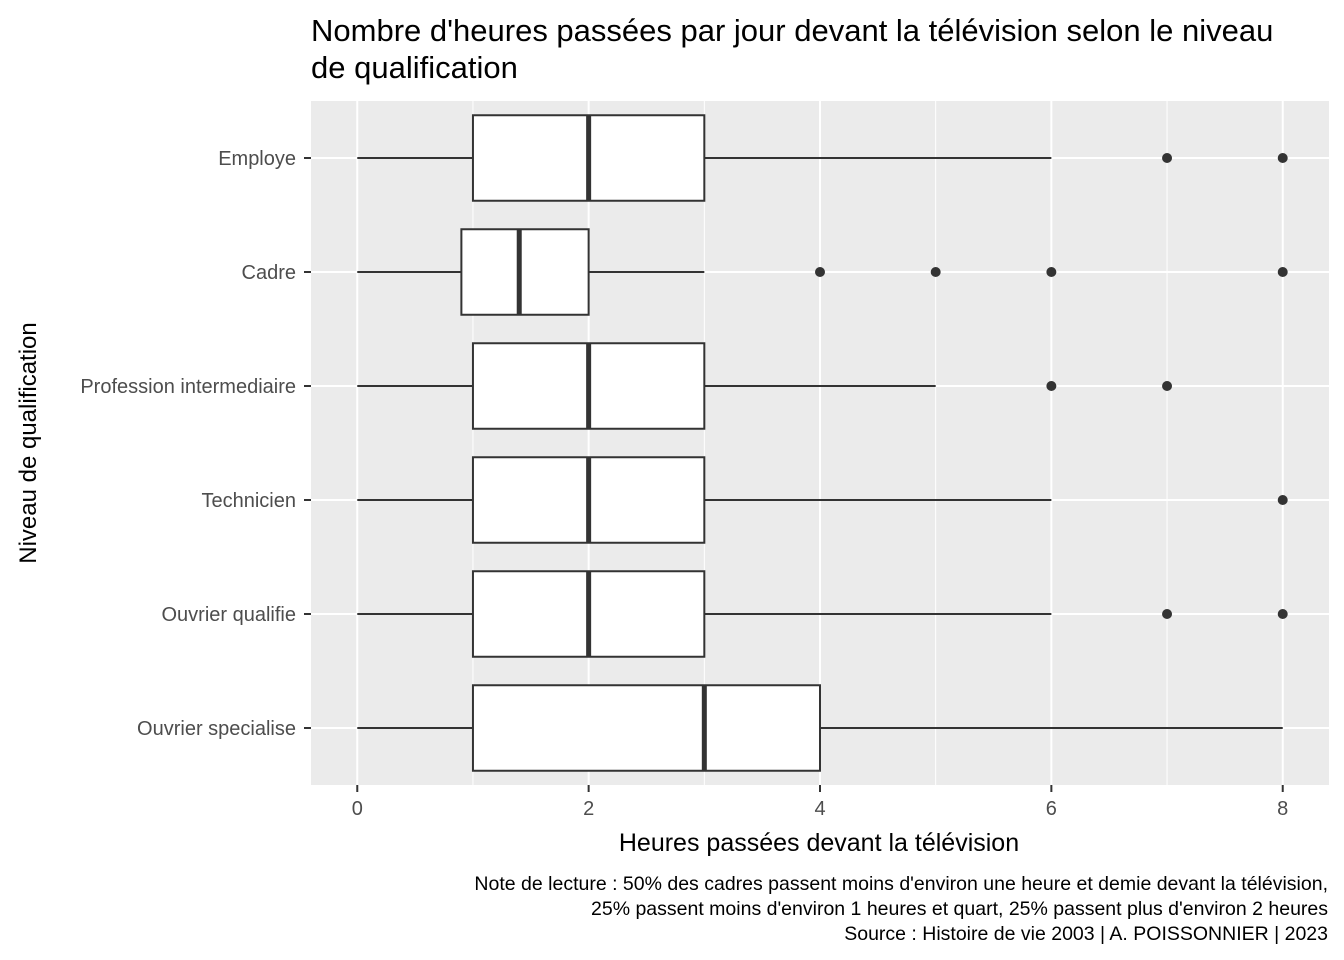 This screenshot has height=960, width=1344. I want to click on x-tick-label: 8, so click(1282, 809).